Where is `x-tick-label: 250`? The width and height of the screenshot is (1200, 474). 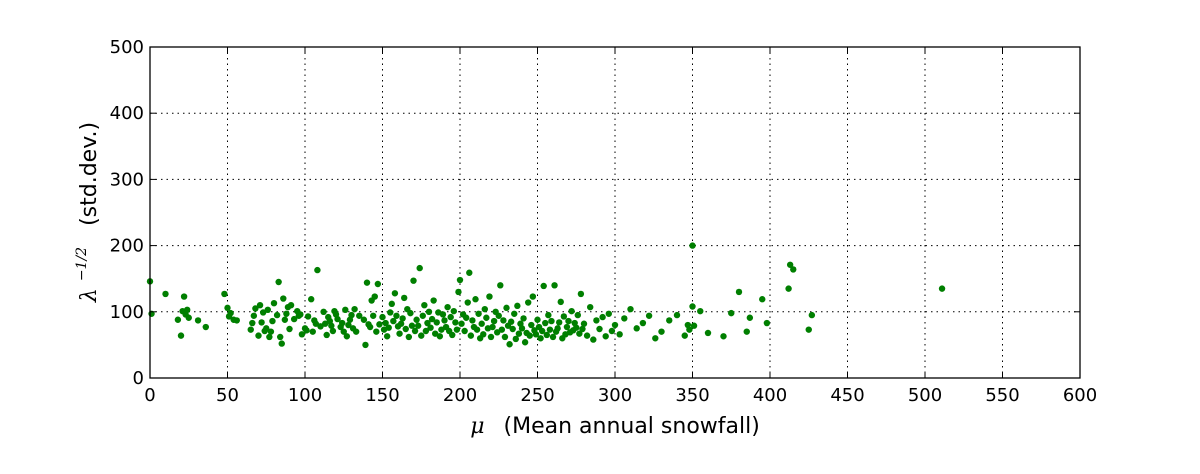 x-tick-label: 250 is located at coordinates (537, 395).